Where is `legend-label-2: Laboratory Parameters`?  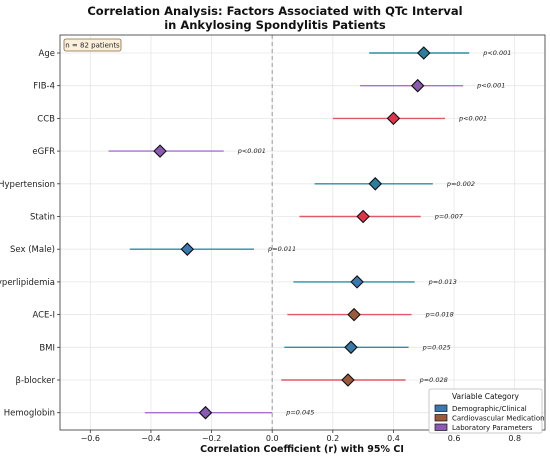 legend-label-2: Laboratory Parameters is located at coordinates (492, 428).